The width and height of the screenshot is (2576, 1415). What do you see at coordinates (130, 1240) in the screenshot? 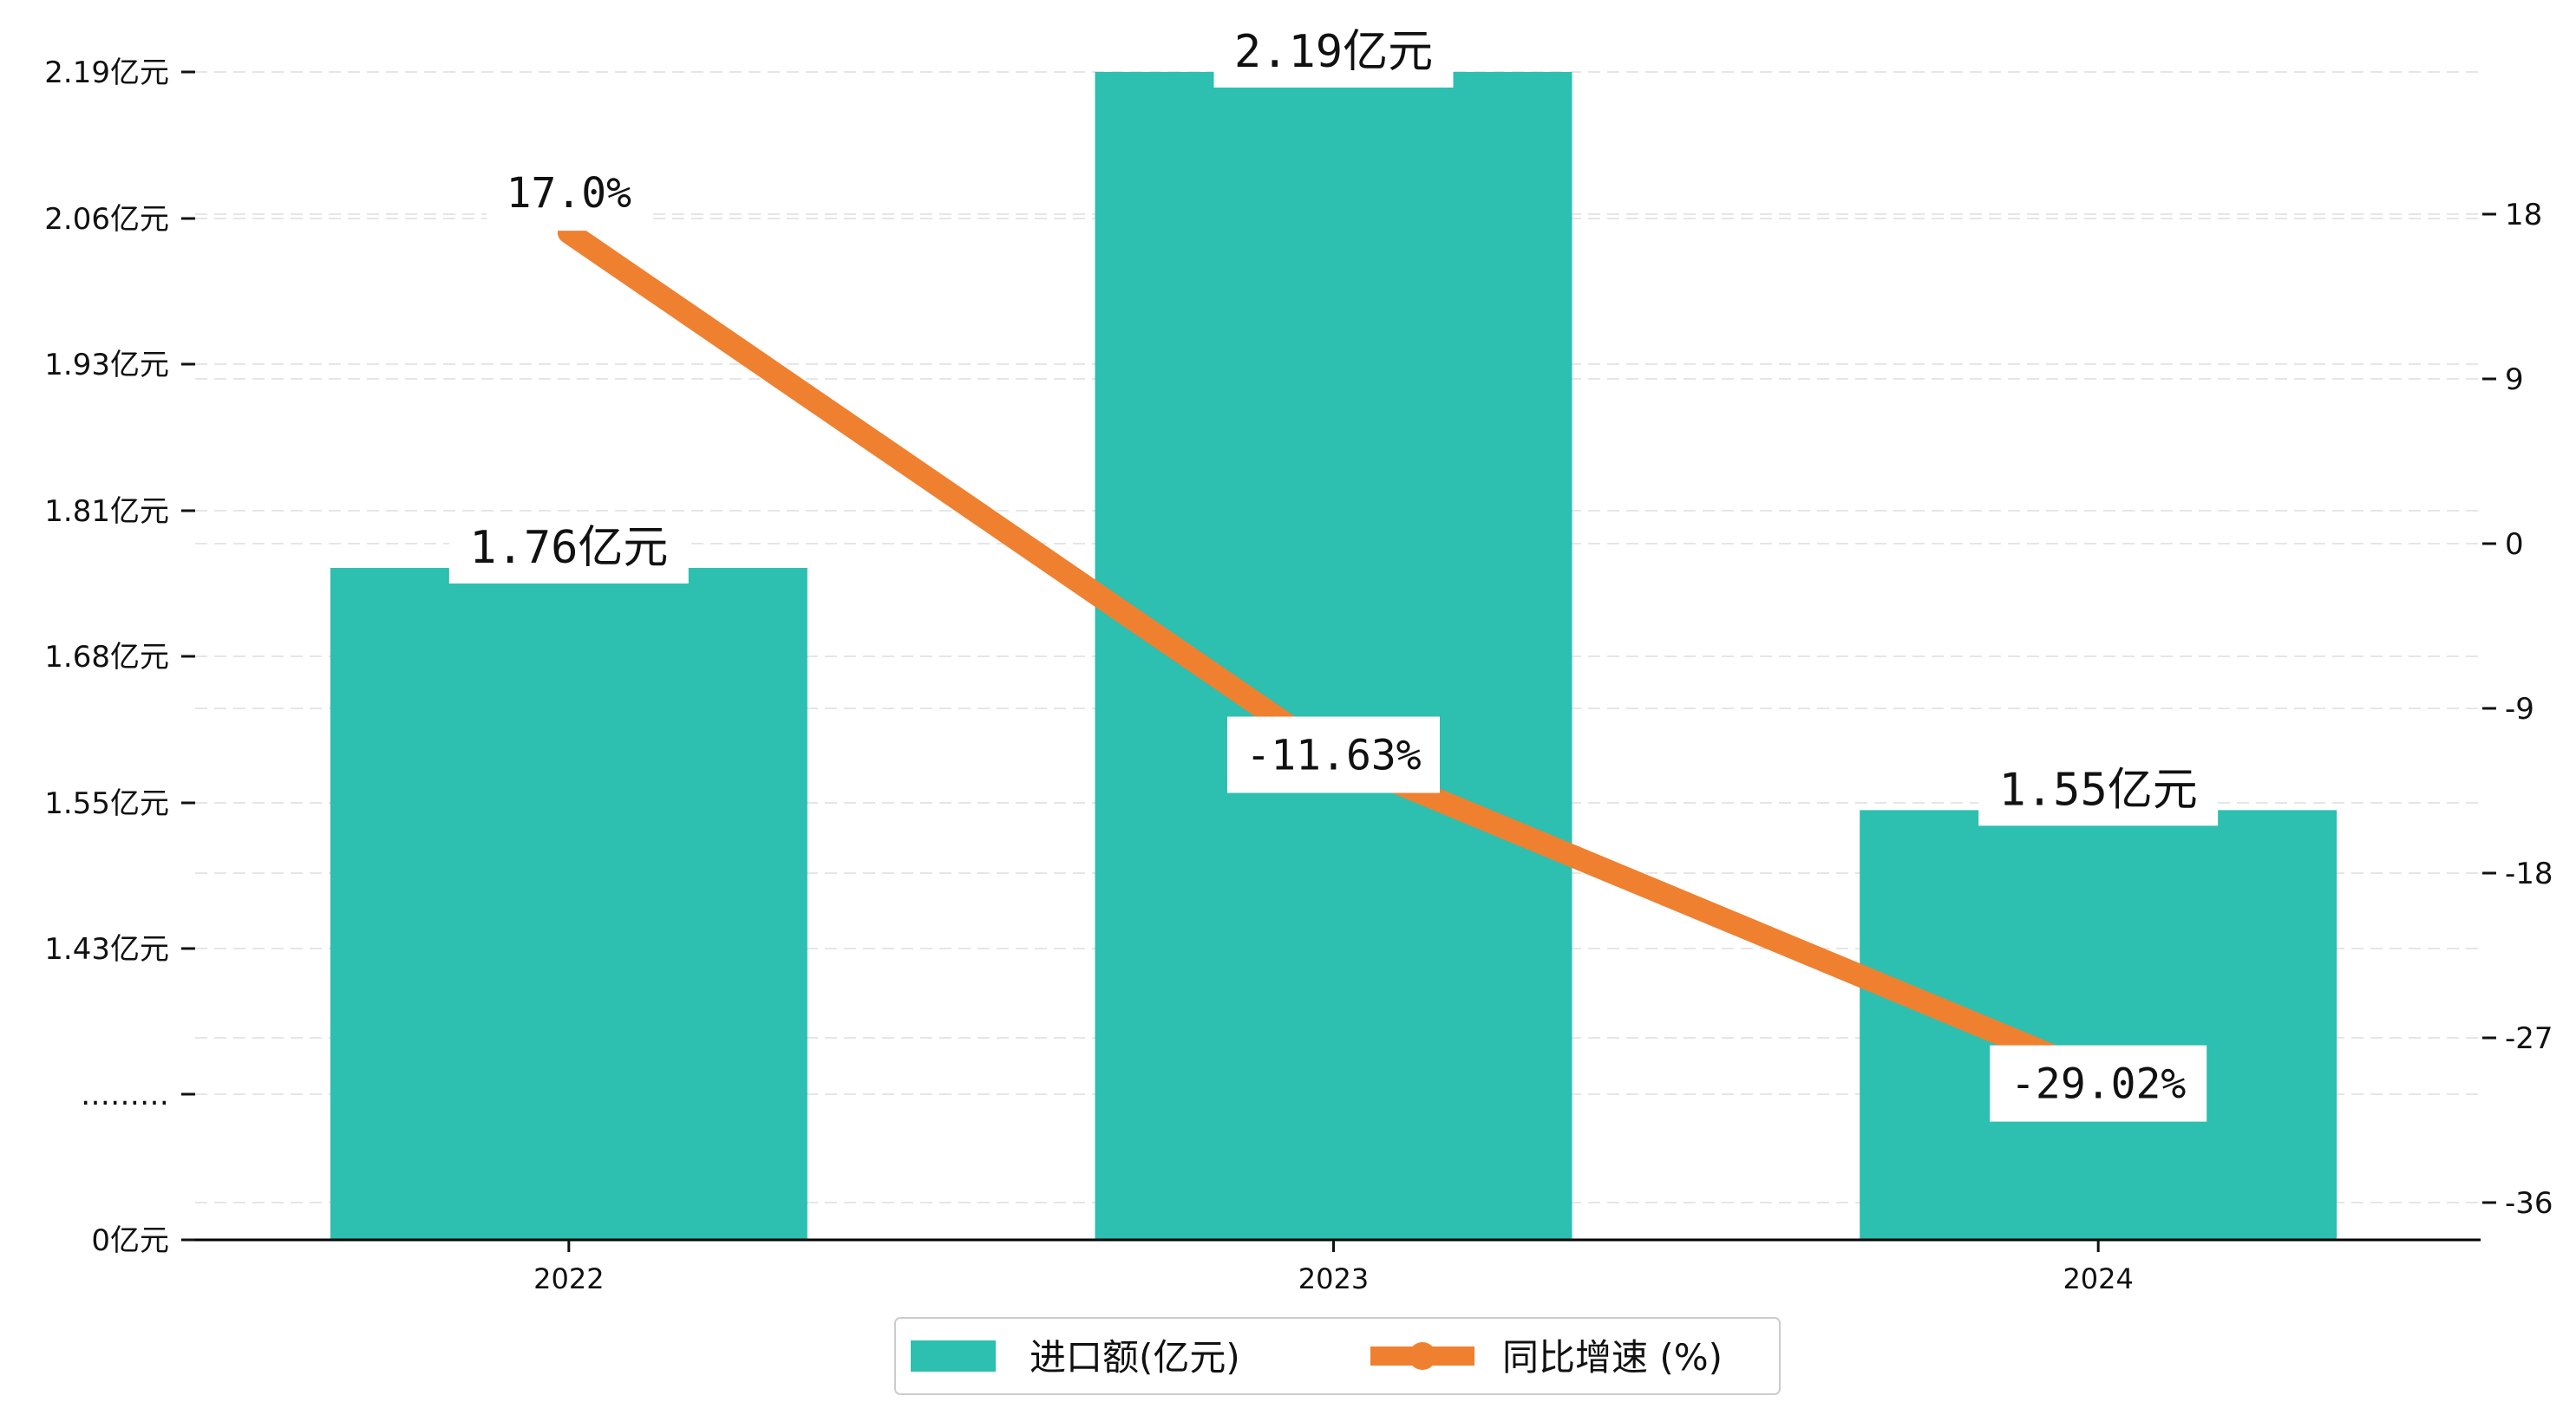
I see `left-tick-label: 0亿元` at bounding box center [130, 1240].